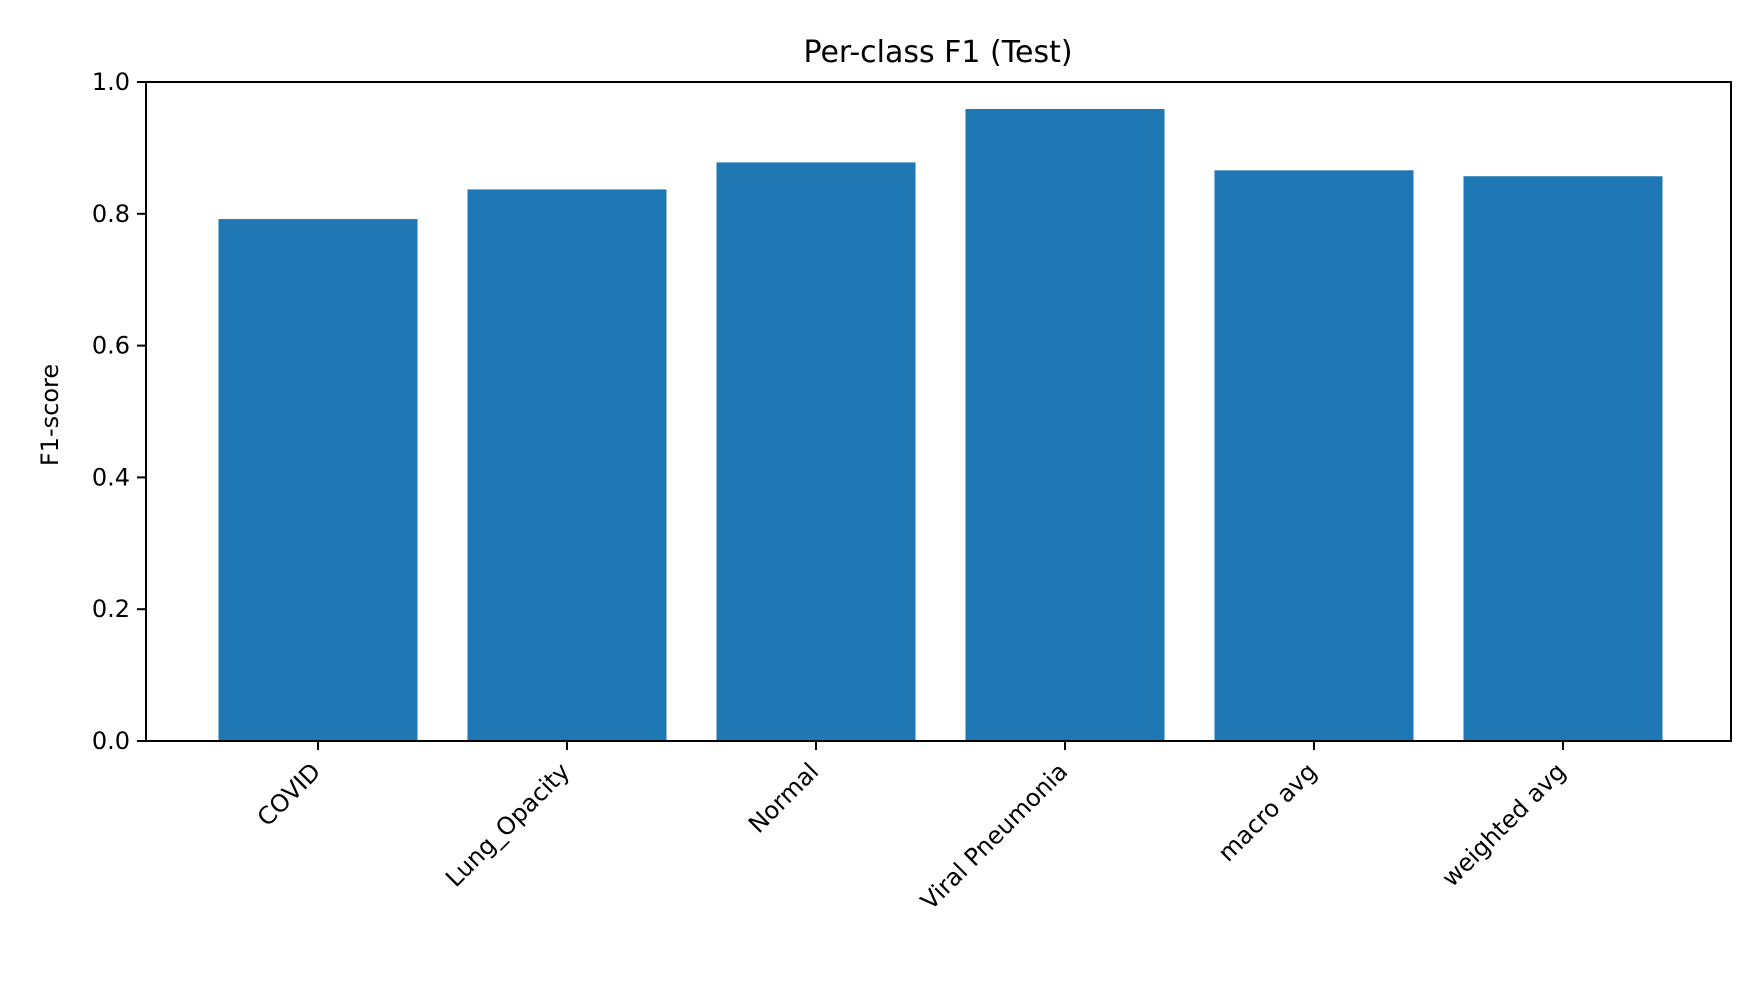 The height and width of the screenshot is (990, 1760). I want to click on bar-covid, so click(318, 480).